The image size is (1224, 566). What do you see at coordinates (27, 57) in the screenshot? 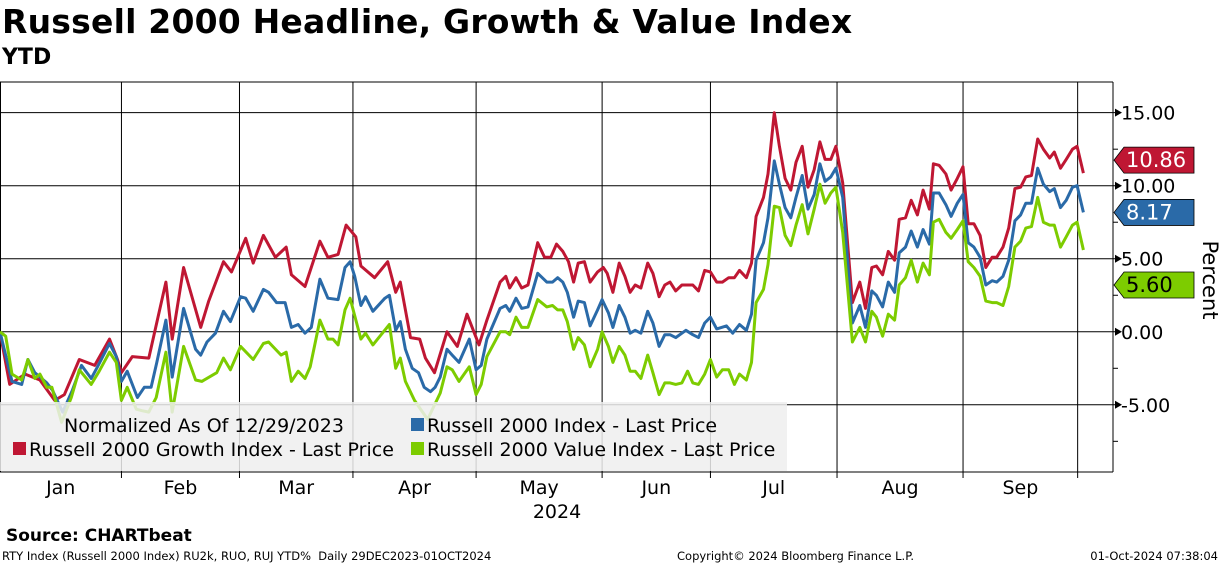
I see `chart-subtitle: YTD` at bounding box center [27, 57].